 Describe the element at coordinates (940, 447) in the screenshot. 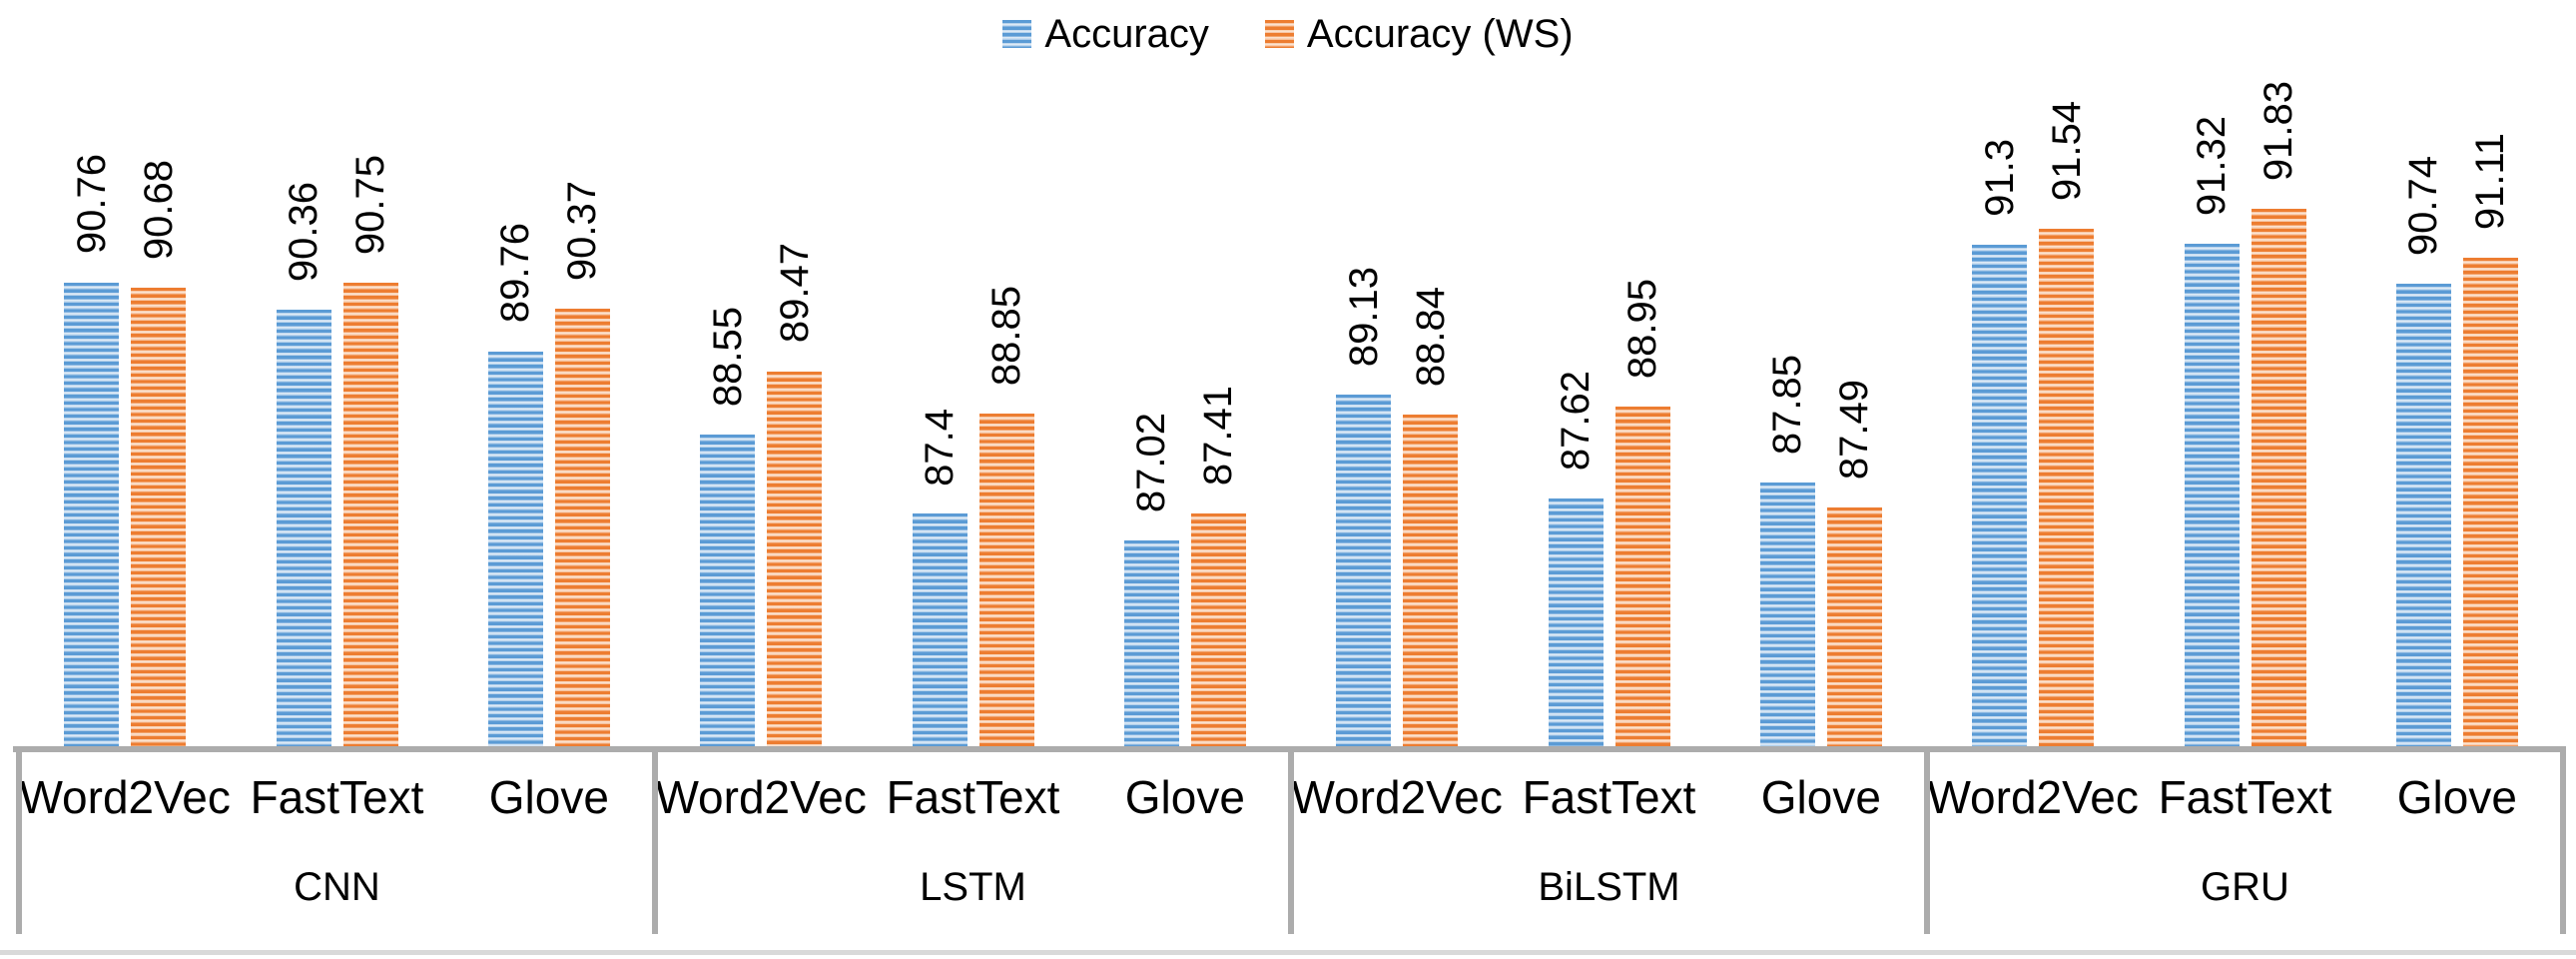

I see `bar-value-label: 87.4` at that location.